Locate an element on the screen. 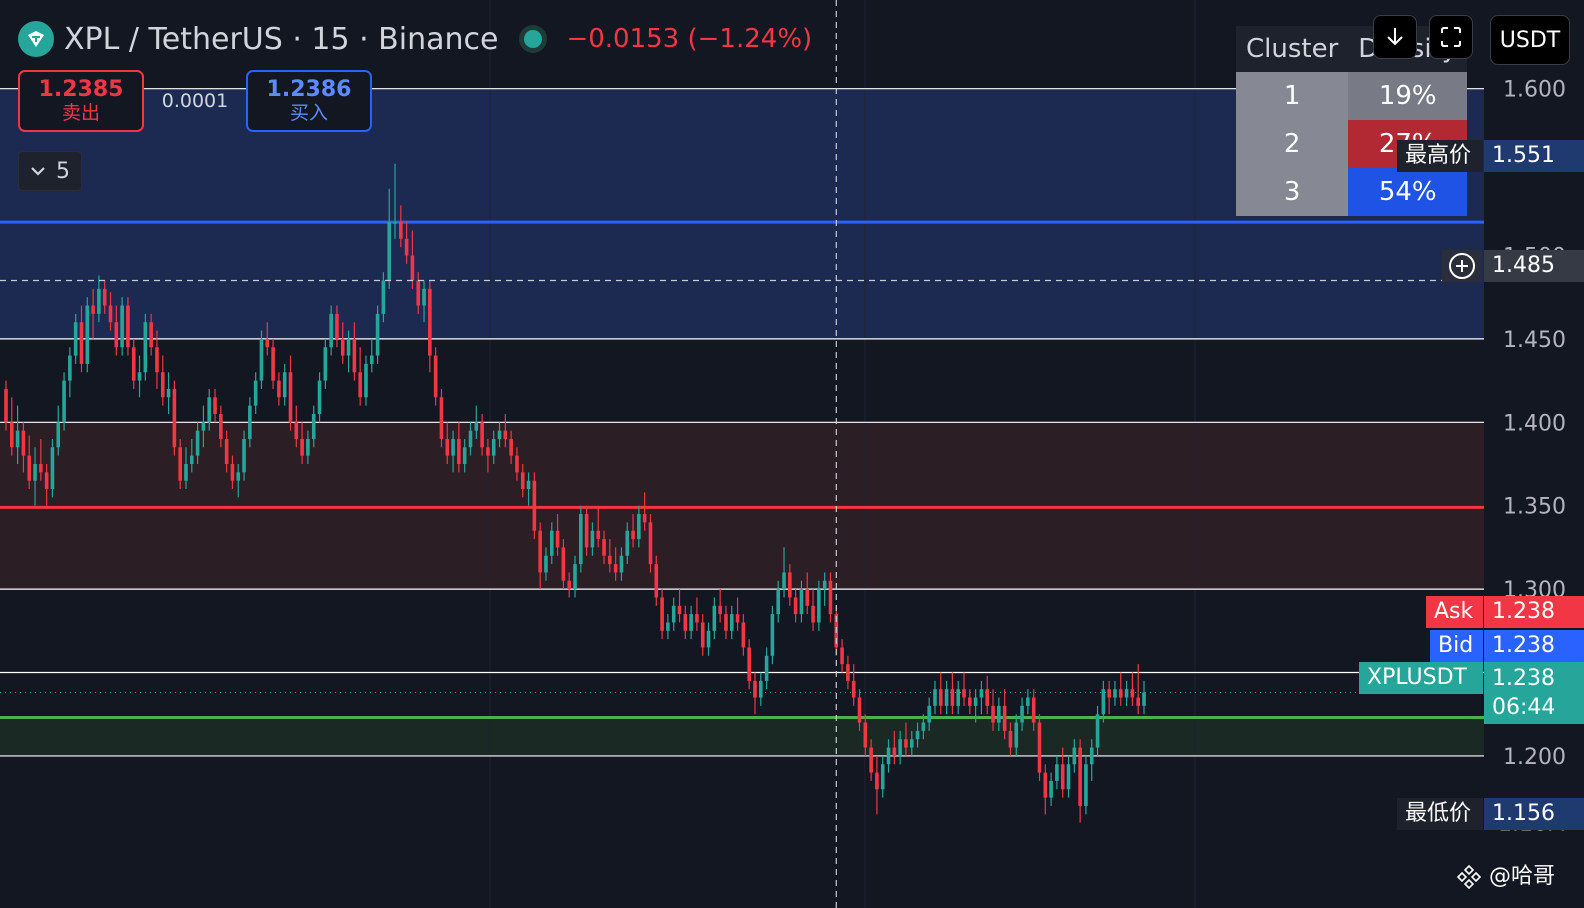 The height and width of the screenshot is (908, 1584). price-change: −0.0153 (−1.24%) is located at coordinates (689, 39).